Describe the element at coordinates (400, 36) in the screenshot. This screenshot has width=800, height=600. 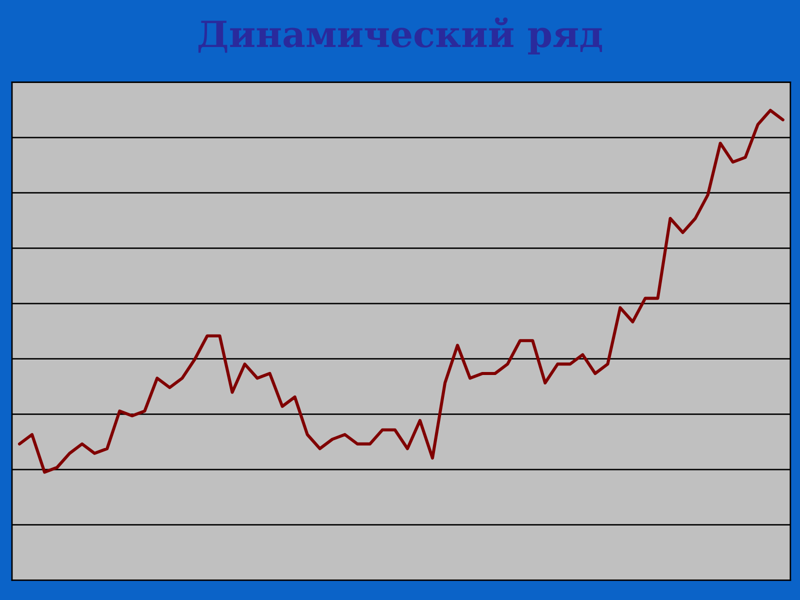
I see `chart-title: Динамический ряд` at that location.